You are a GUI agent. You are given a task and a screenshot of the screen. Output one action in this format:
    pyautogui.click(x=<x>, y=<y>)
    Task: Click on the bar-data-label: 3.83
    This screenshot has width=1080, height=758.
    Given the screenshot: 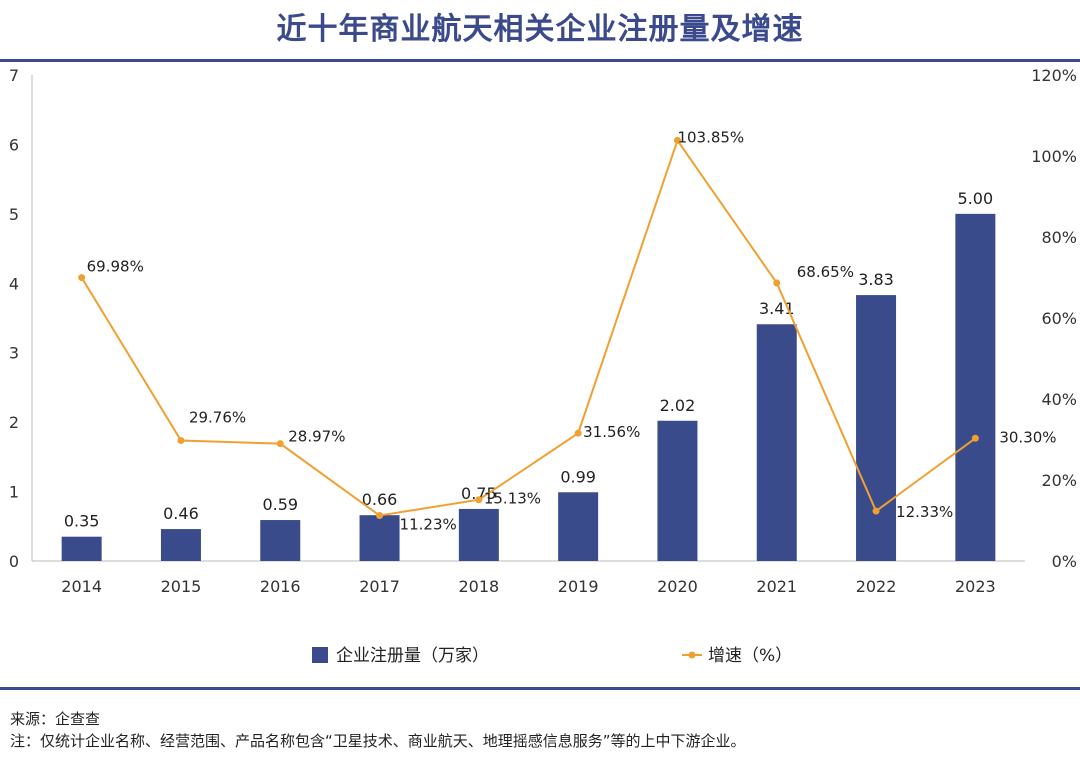 What is the action you would take?
    pyautogui.click(x=876, y=279)
    